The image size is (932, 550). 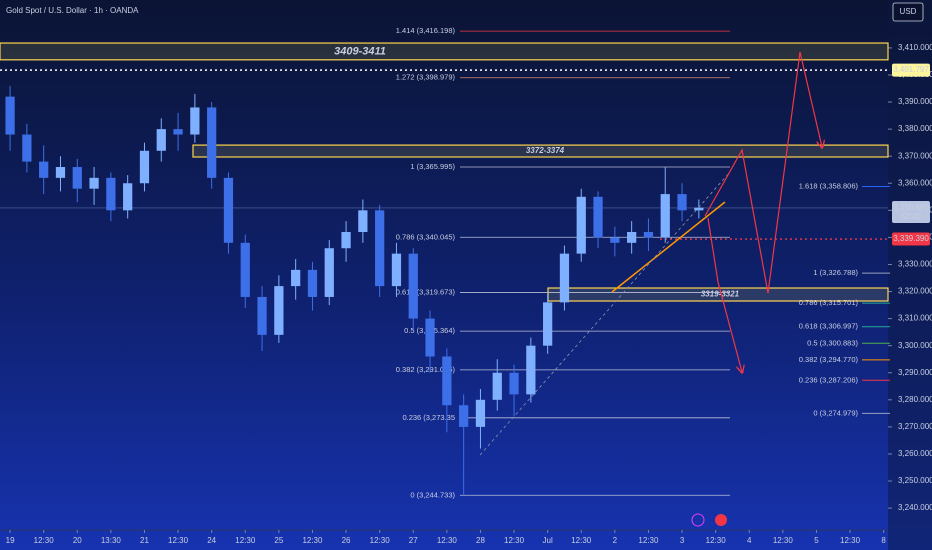 I want to click on chart-title: Gold Spot / U.S. Dollar · 1h · OANDA, so click(x=72, y=10).